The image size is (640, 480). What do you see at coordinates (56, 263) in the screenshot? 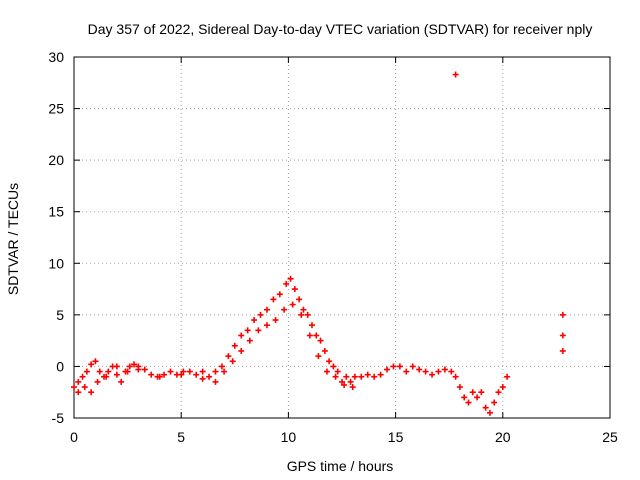
I see `y-tick-label: 10` at bounding box center [56, 263].